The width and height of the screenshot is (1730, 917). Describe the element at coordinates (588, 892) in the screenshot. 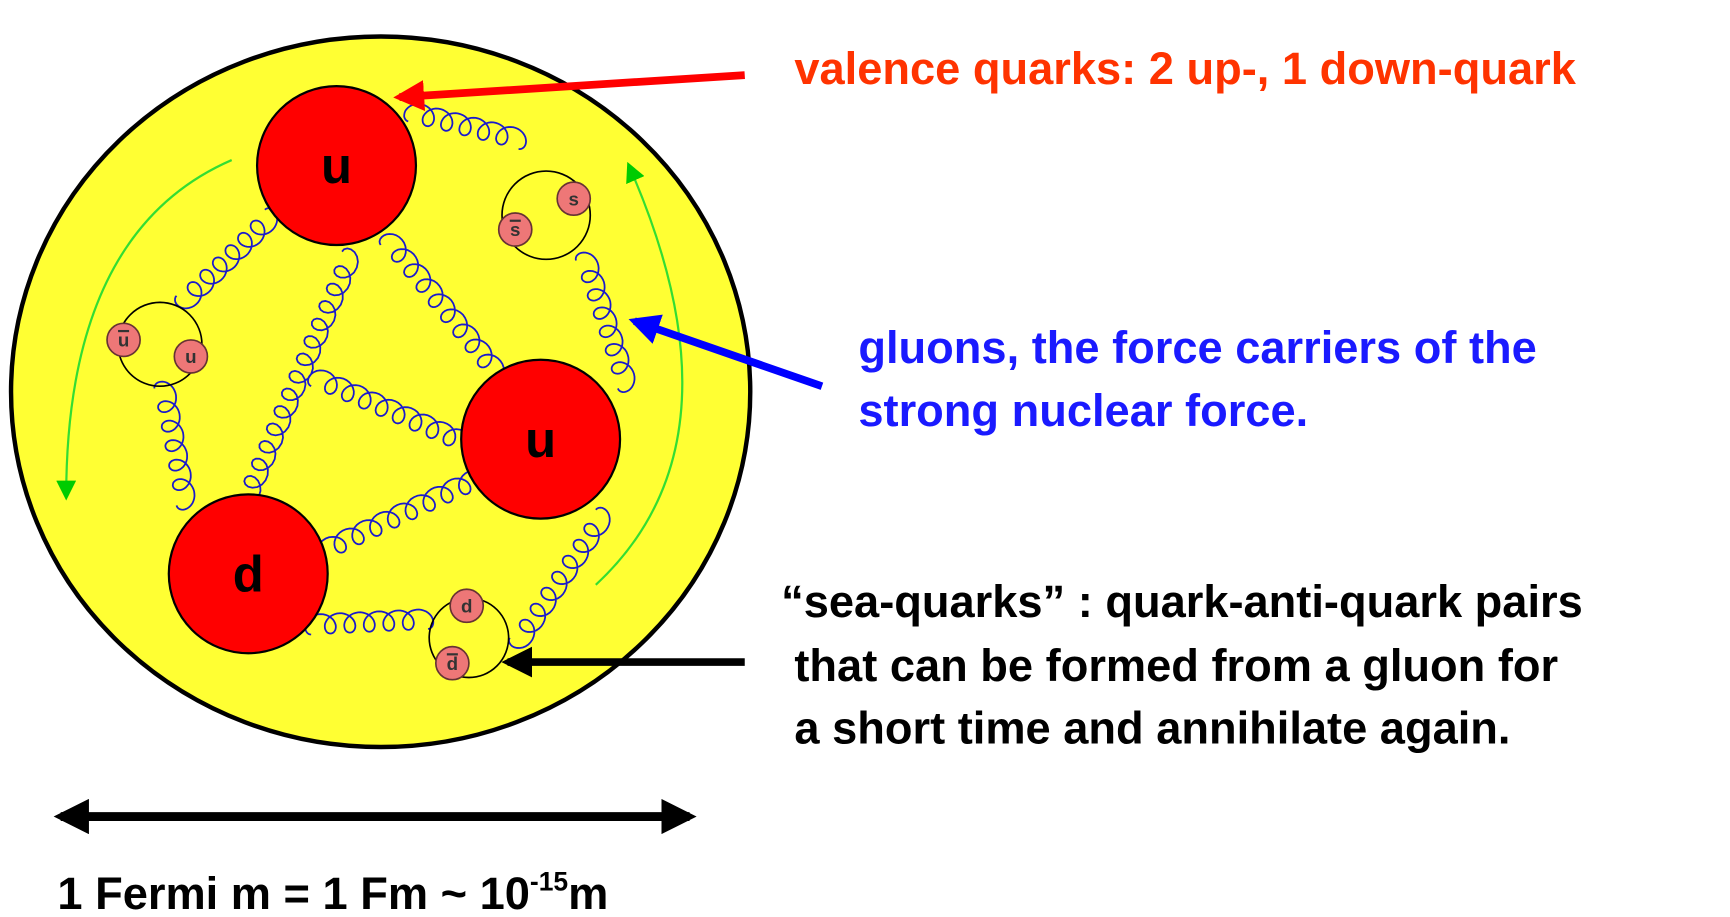

I see `scale-unit: m` at that location.